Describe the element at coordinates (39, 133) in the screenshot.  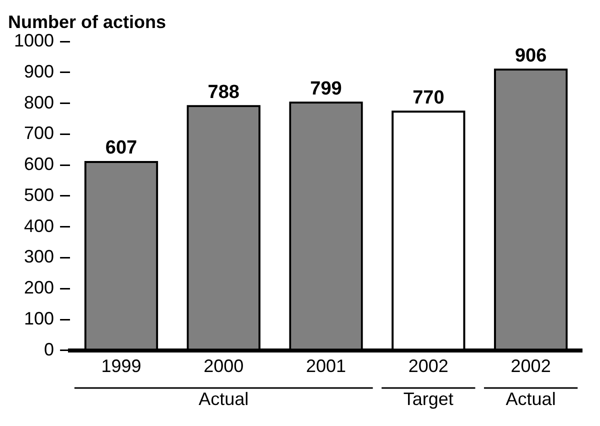
I see `y-tick-label: 700` at that location.